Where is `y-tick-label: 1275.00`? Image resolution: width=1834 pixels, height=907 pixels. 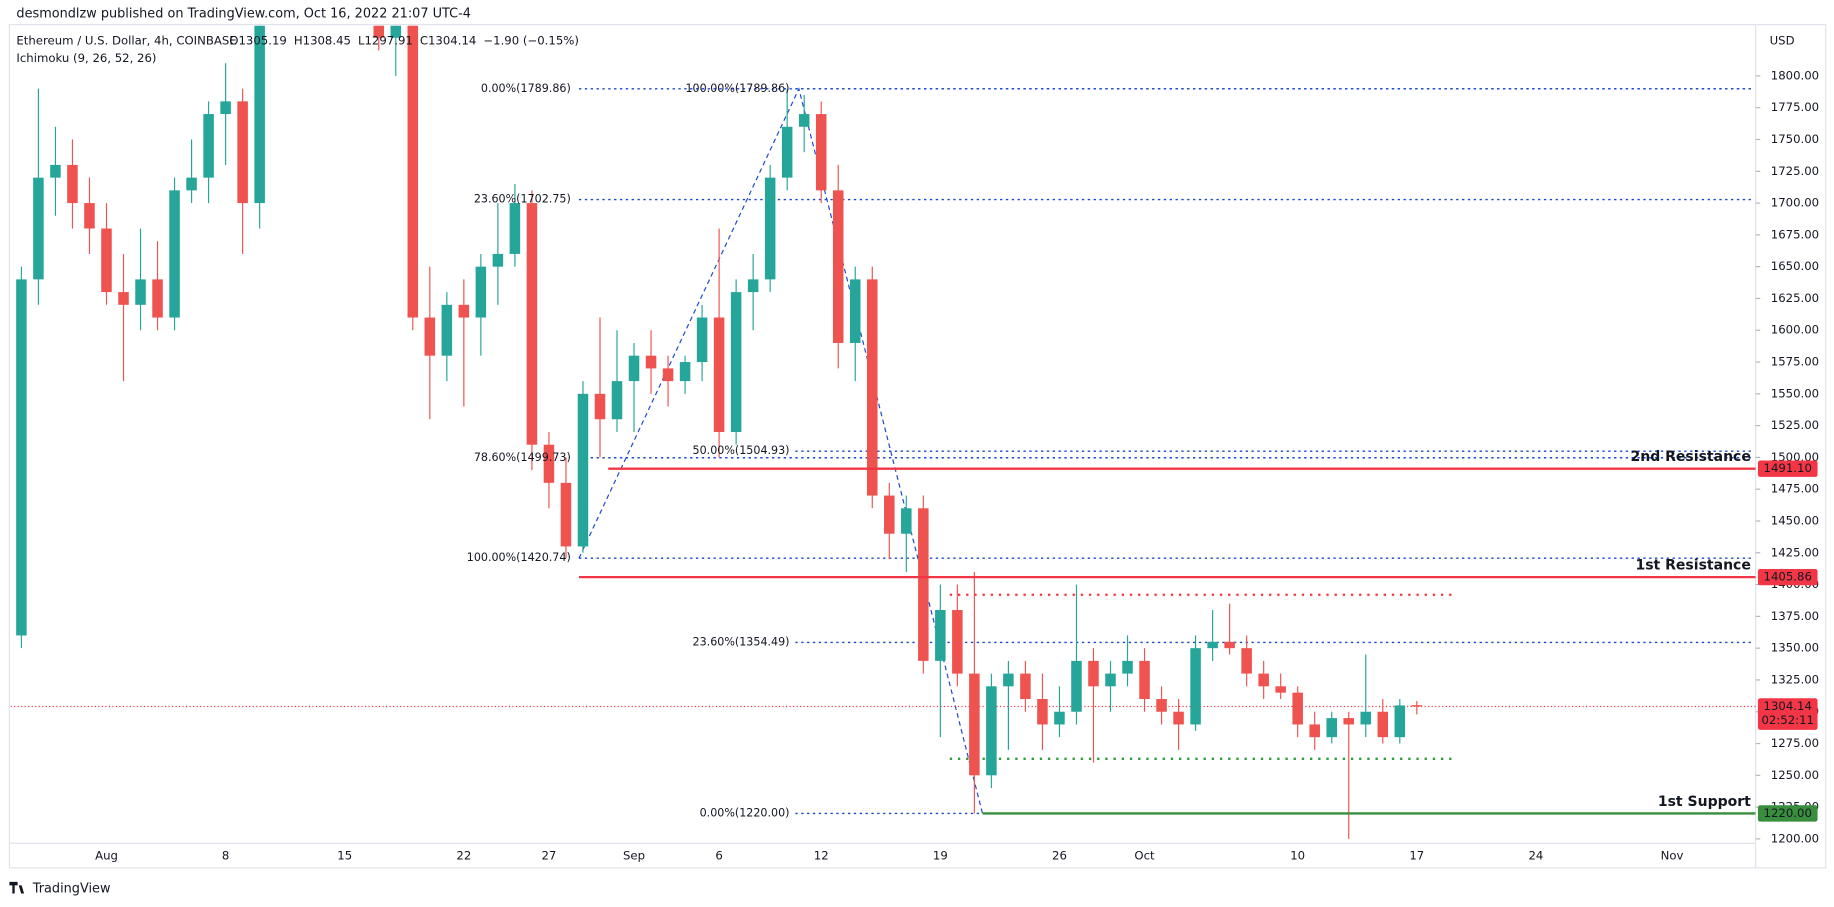
y-tick-label: 1275.00 is located at coordinates (1795, 743).